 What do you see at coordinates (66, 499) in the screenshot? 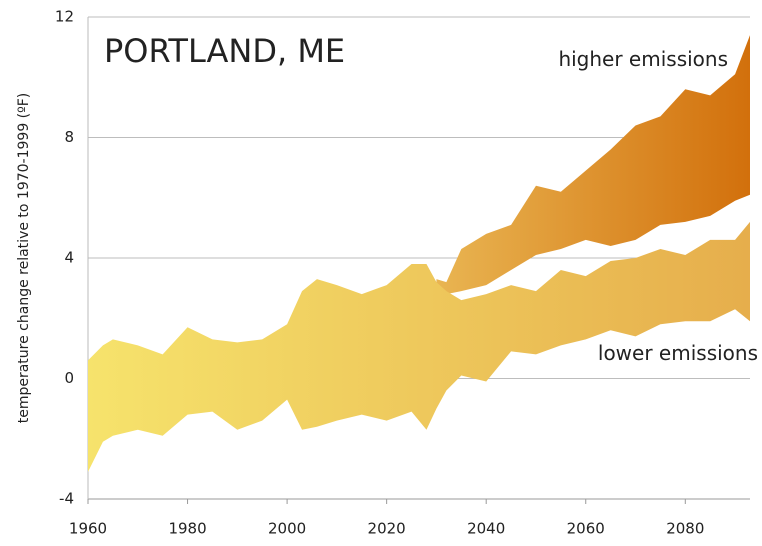
I see `y-tick-label: -4` at bounding box center [66, 499].